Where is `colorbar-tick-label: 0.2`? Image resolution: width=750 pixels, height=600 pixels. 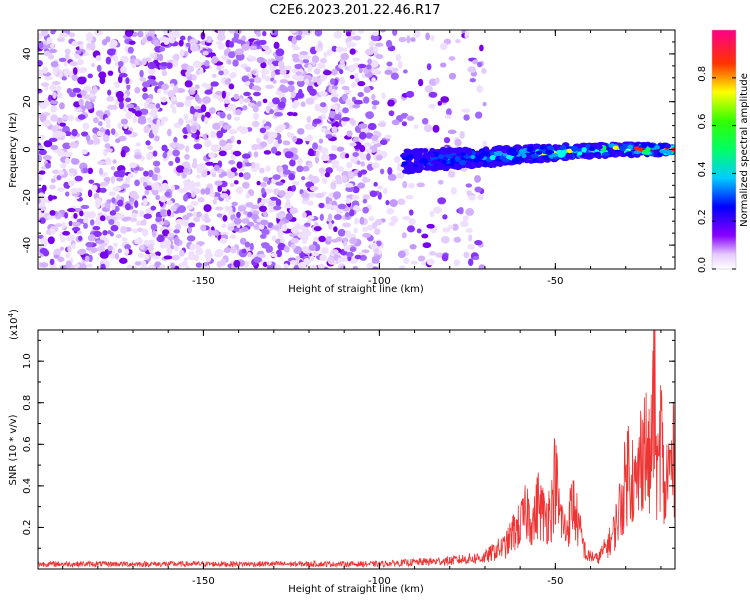 colorbar-tick-label: 0.2 is located at coordinates (702, 217).